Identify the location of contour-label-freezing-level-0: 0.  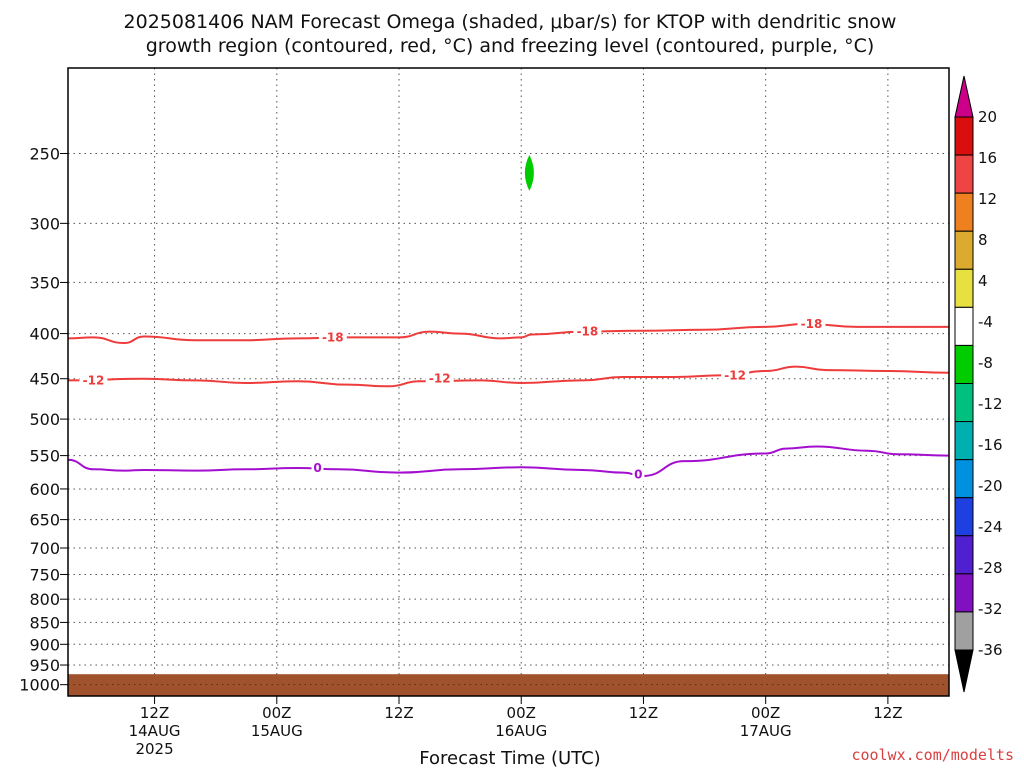
(317, 468).